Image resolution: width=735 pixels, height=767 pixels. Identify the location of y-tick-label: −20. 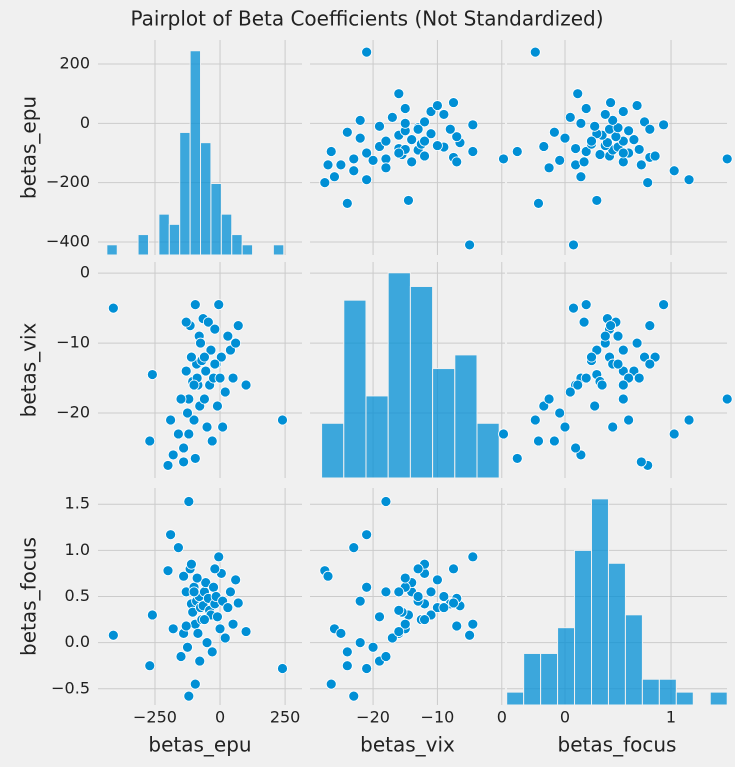
(73, 411).